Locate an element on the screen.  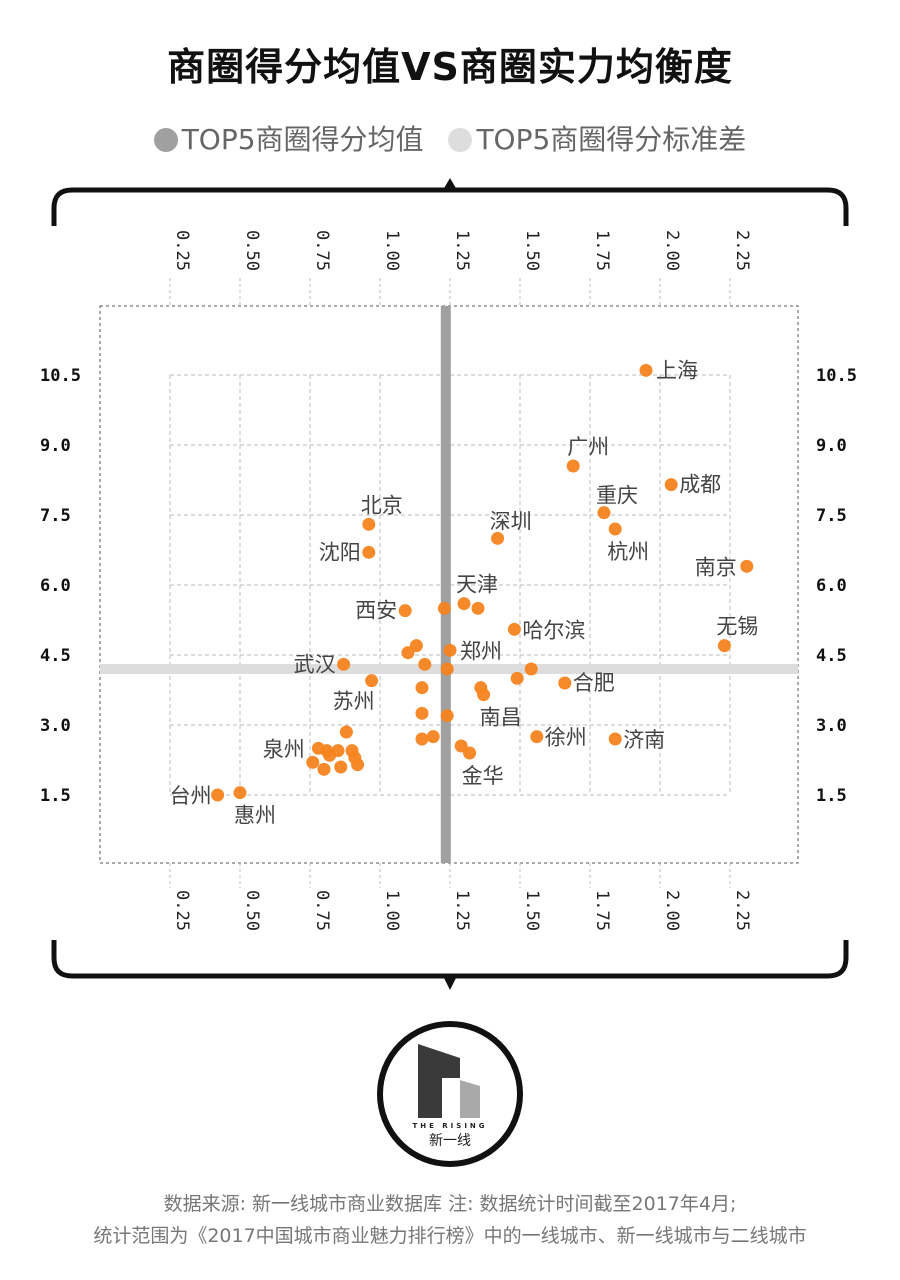
point-label: 广州 is located at coordinates (588, 447).